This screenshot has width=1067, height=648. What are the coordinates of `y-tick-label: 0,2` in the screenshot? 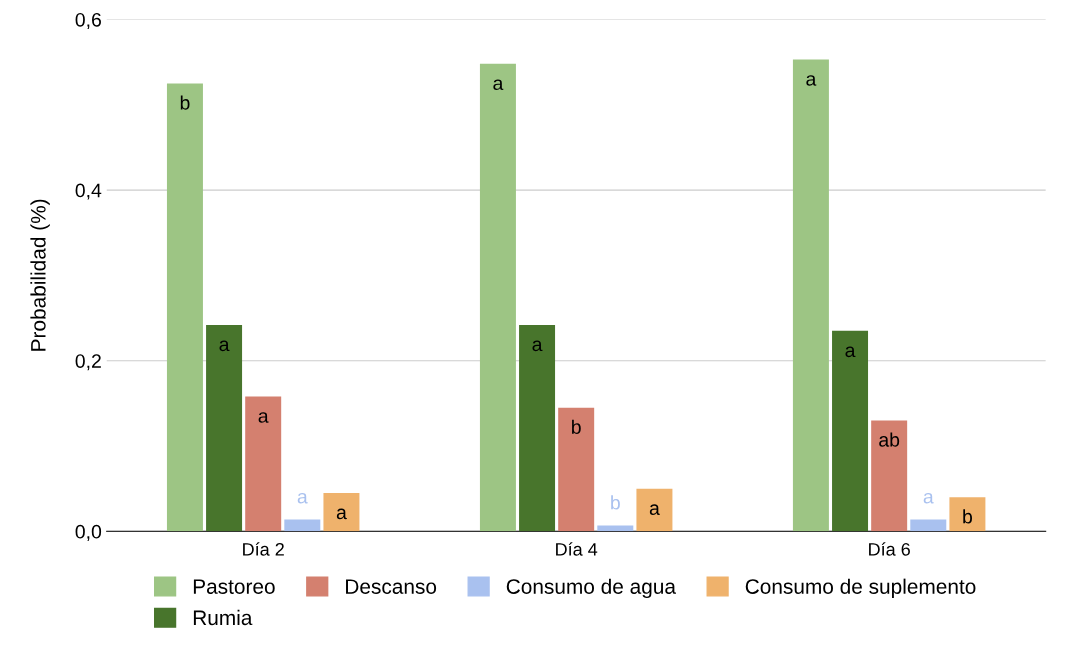 It's located at (88, 362).